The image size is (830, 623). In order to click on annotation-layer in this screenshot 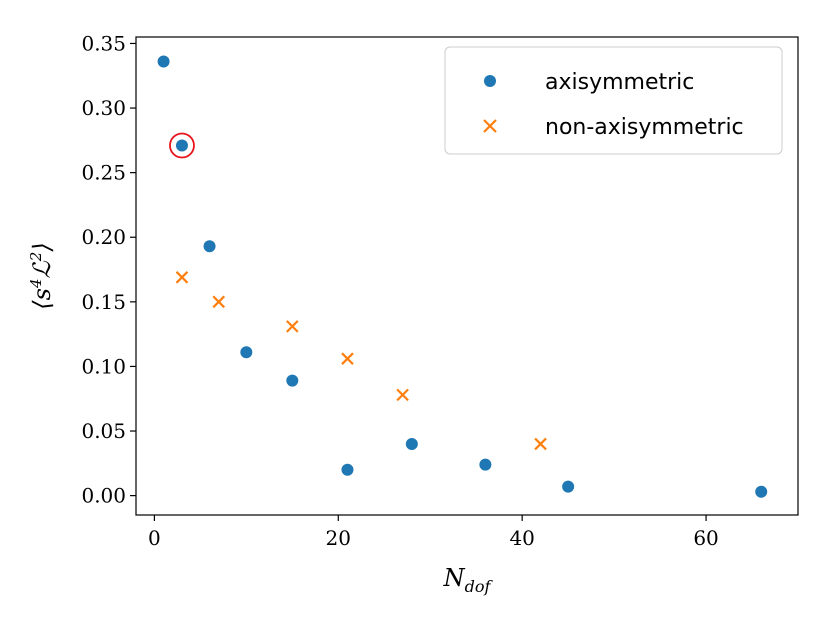, I will do `click(182, 145)`.